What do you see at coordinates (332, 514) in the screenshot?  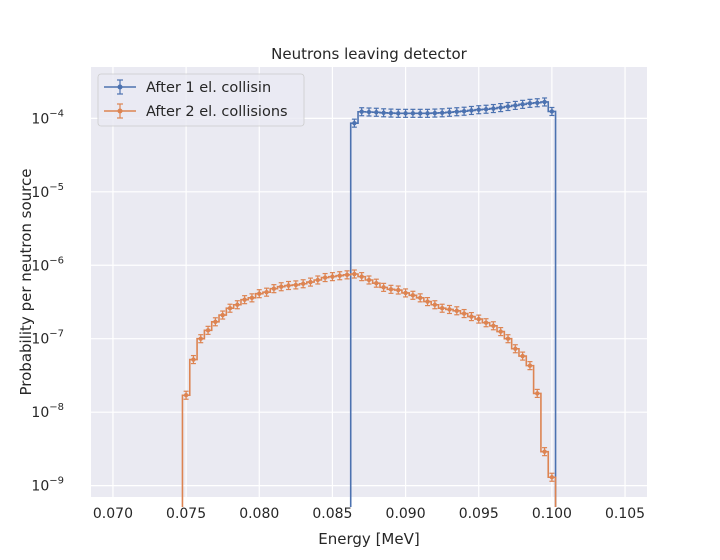 I see `x-tick-label: 0.085` at bounding box center [332, 514].